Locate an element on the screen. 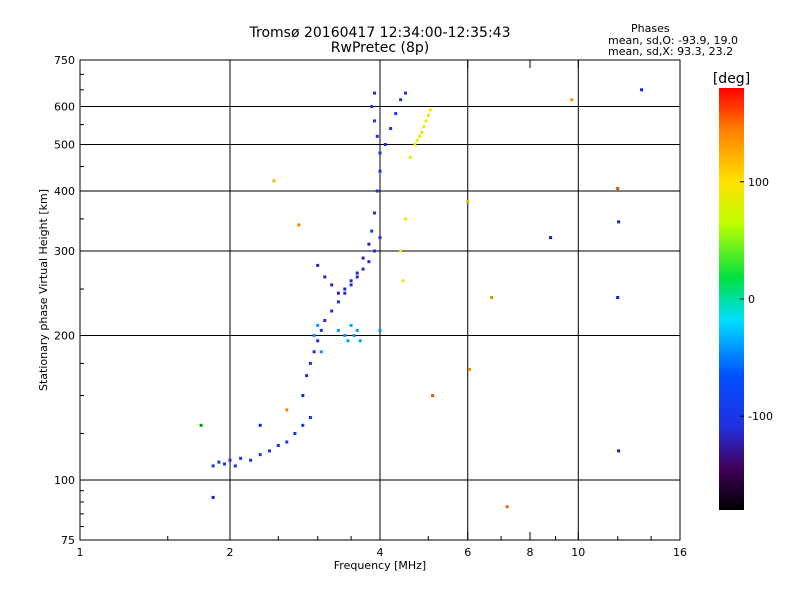 The image size is (800, 600). chart-title: Tromsø 20160417 12:34:00-12:35:43 is located at coordinates (380, 33).